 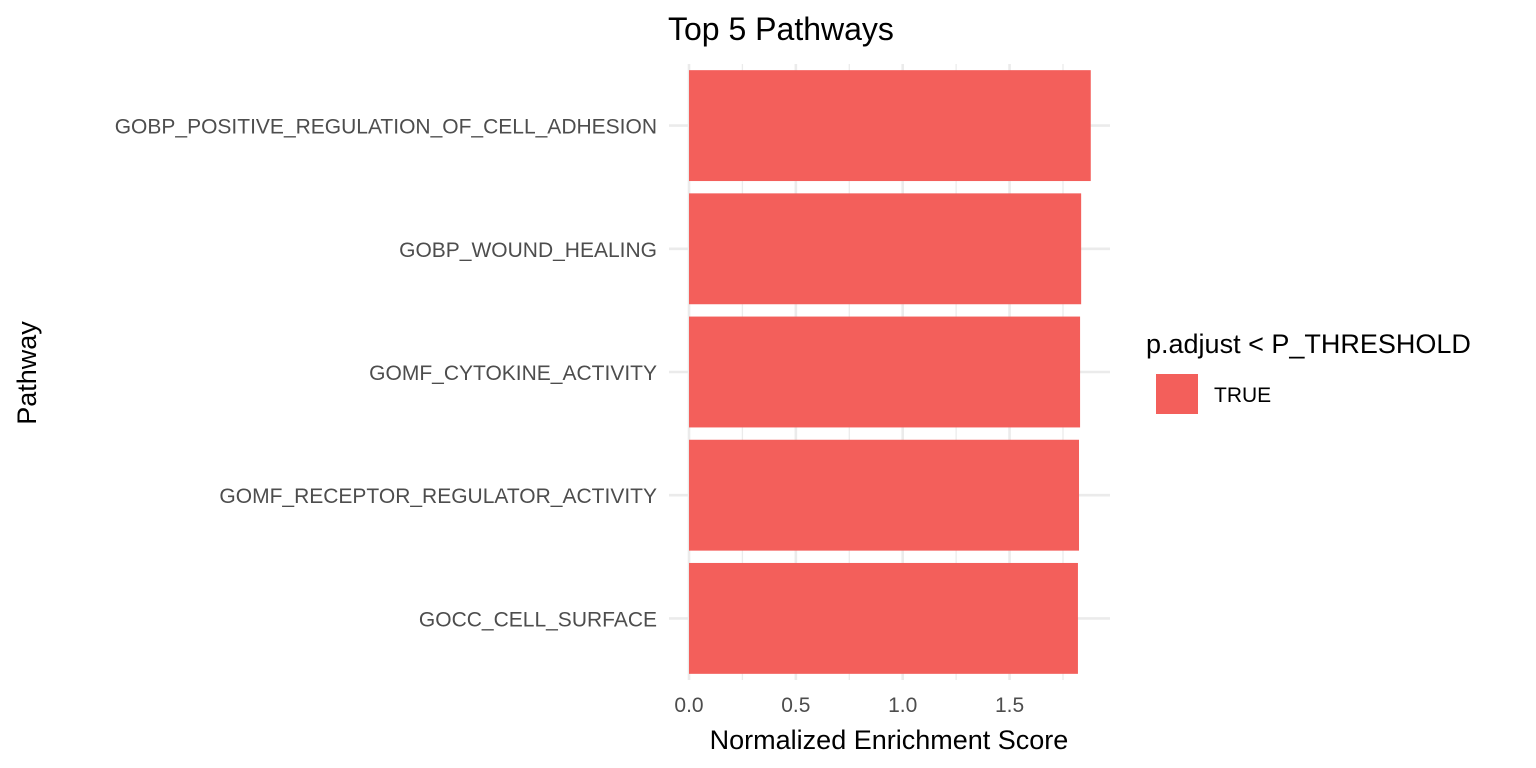 What do you see at coordinates (795, 705) in the screenshot?
I see `x-tick-label: 0.5` at bounding box center [795, 705].